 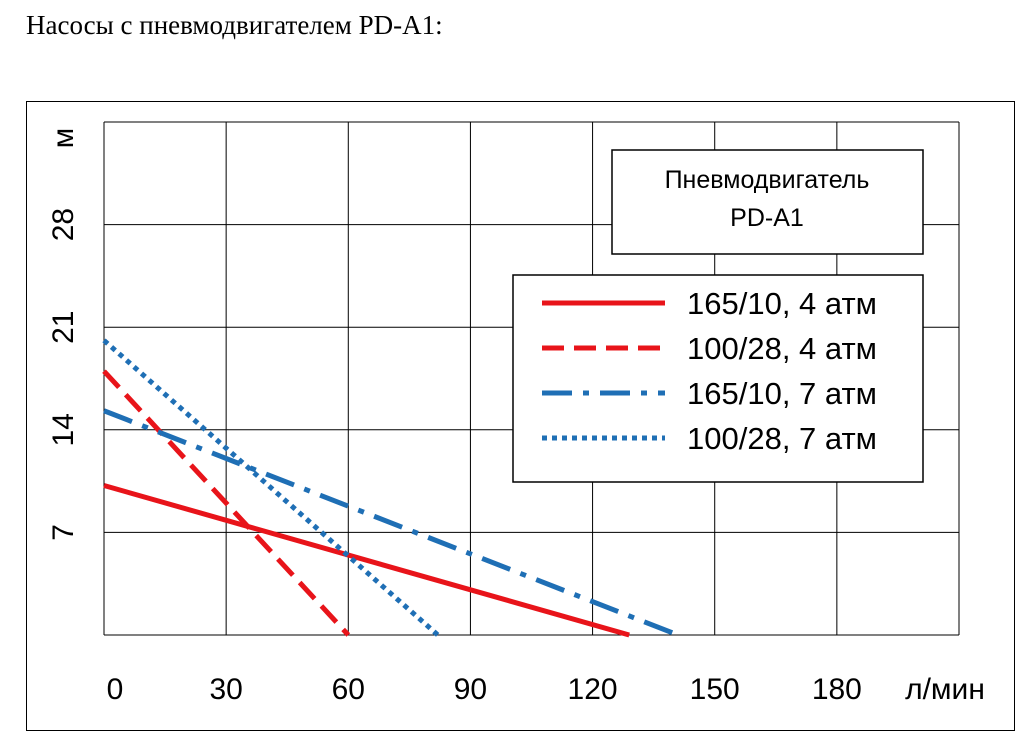 What do you see at coordinates (782, 393) in the screenshot?
I see `legend-label-3: 165/10, 7 атм` at bounding box center [782, 393].